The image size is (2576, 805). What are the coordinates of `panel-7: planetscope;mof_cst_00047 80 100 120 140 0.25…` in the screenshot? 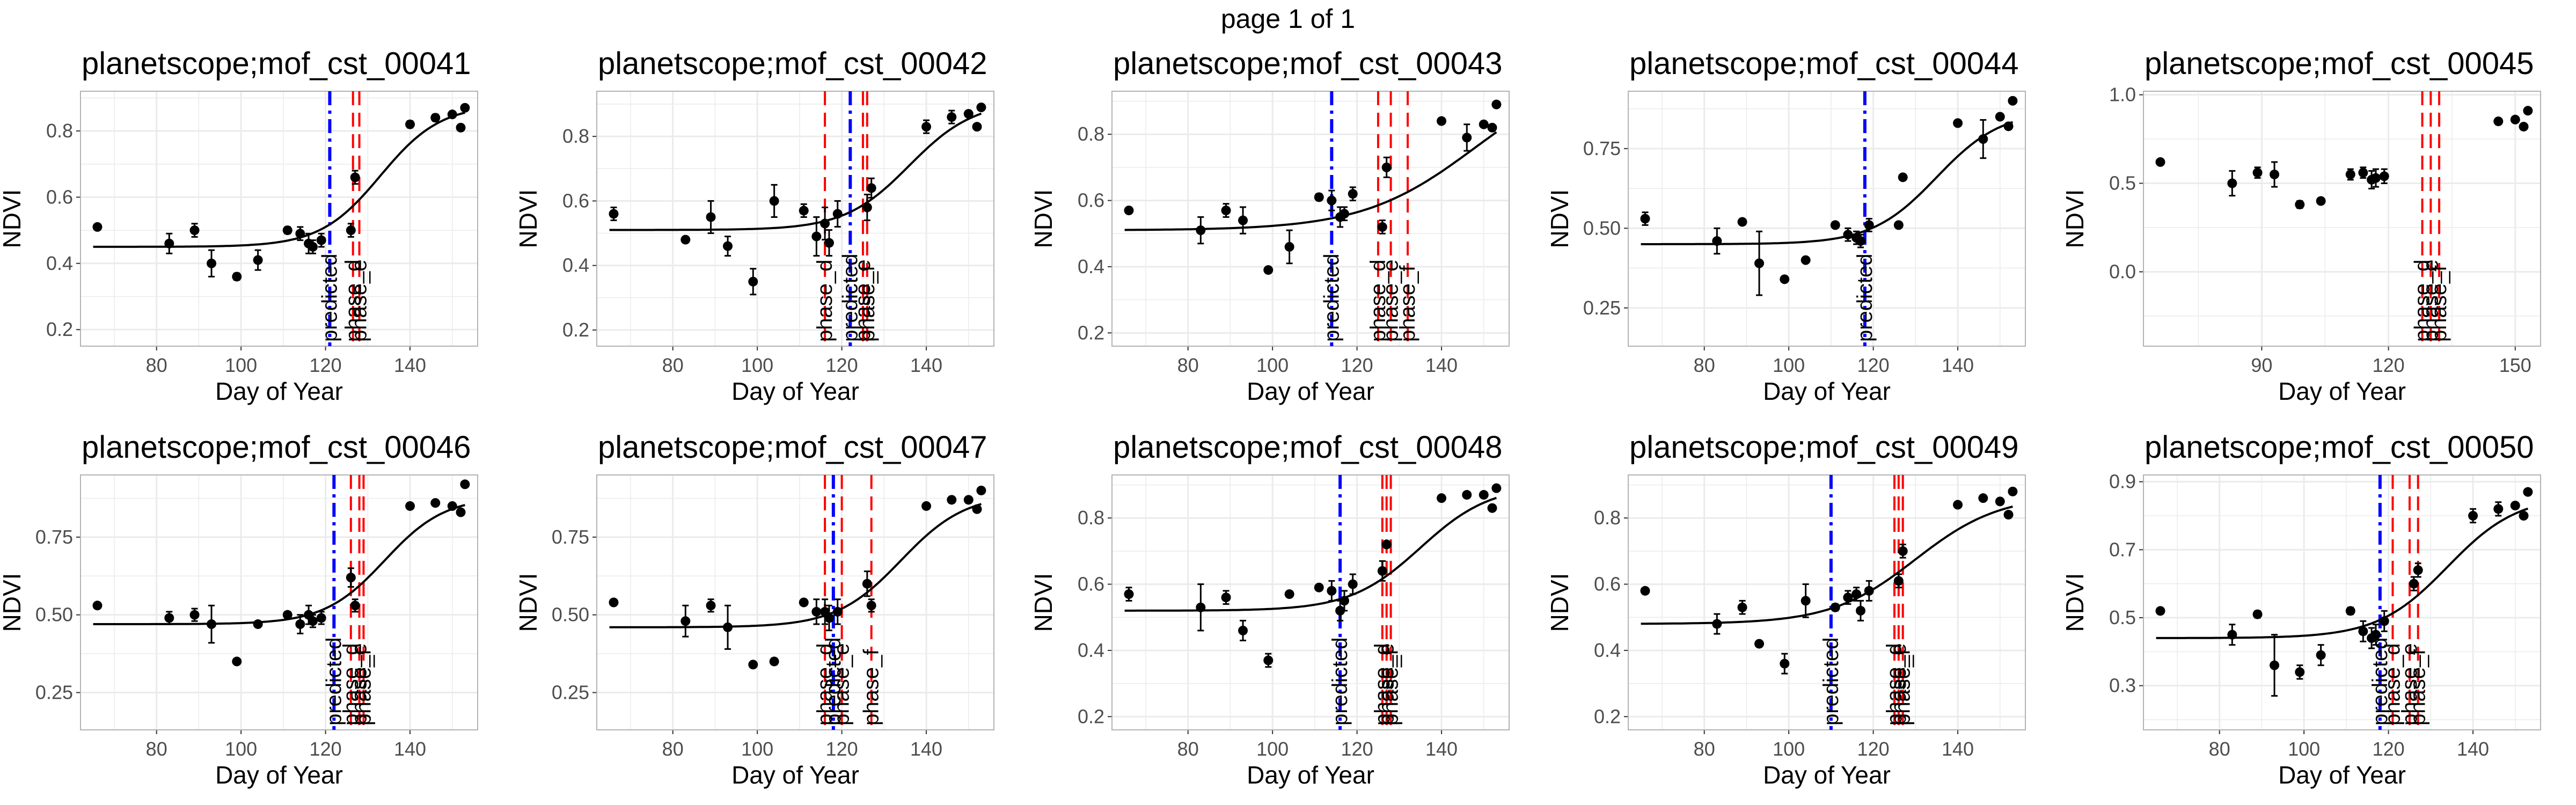 It's located at (754, 609).